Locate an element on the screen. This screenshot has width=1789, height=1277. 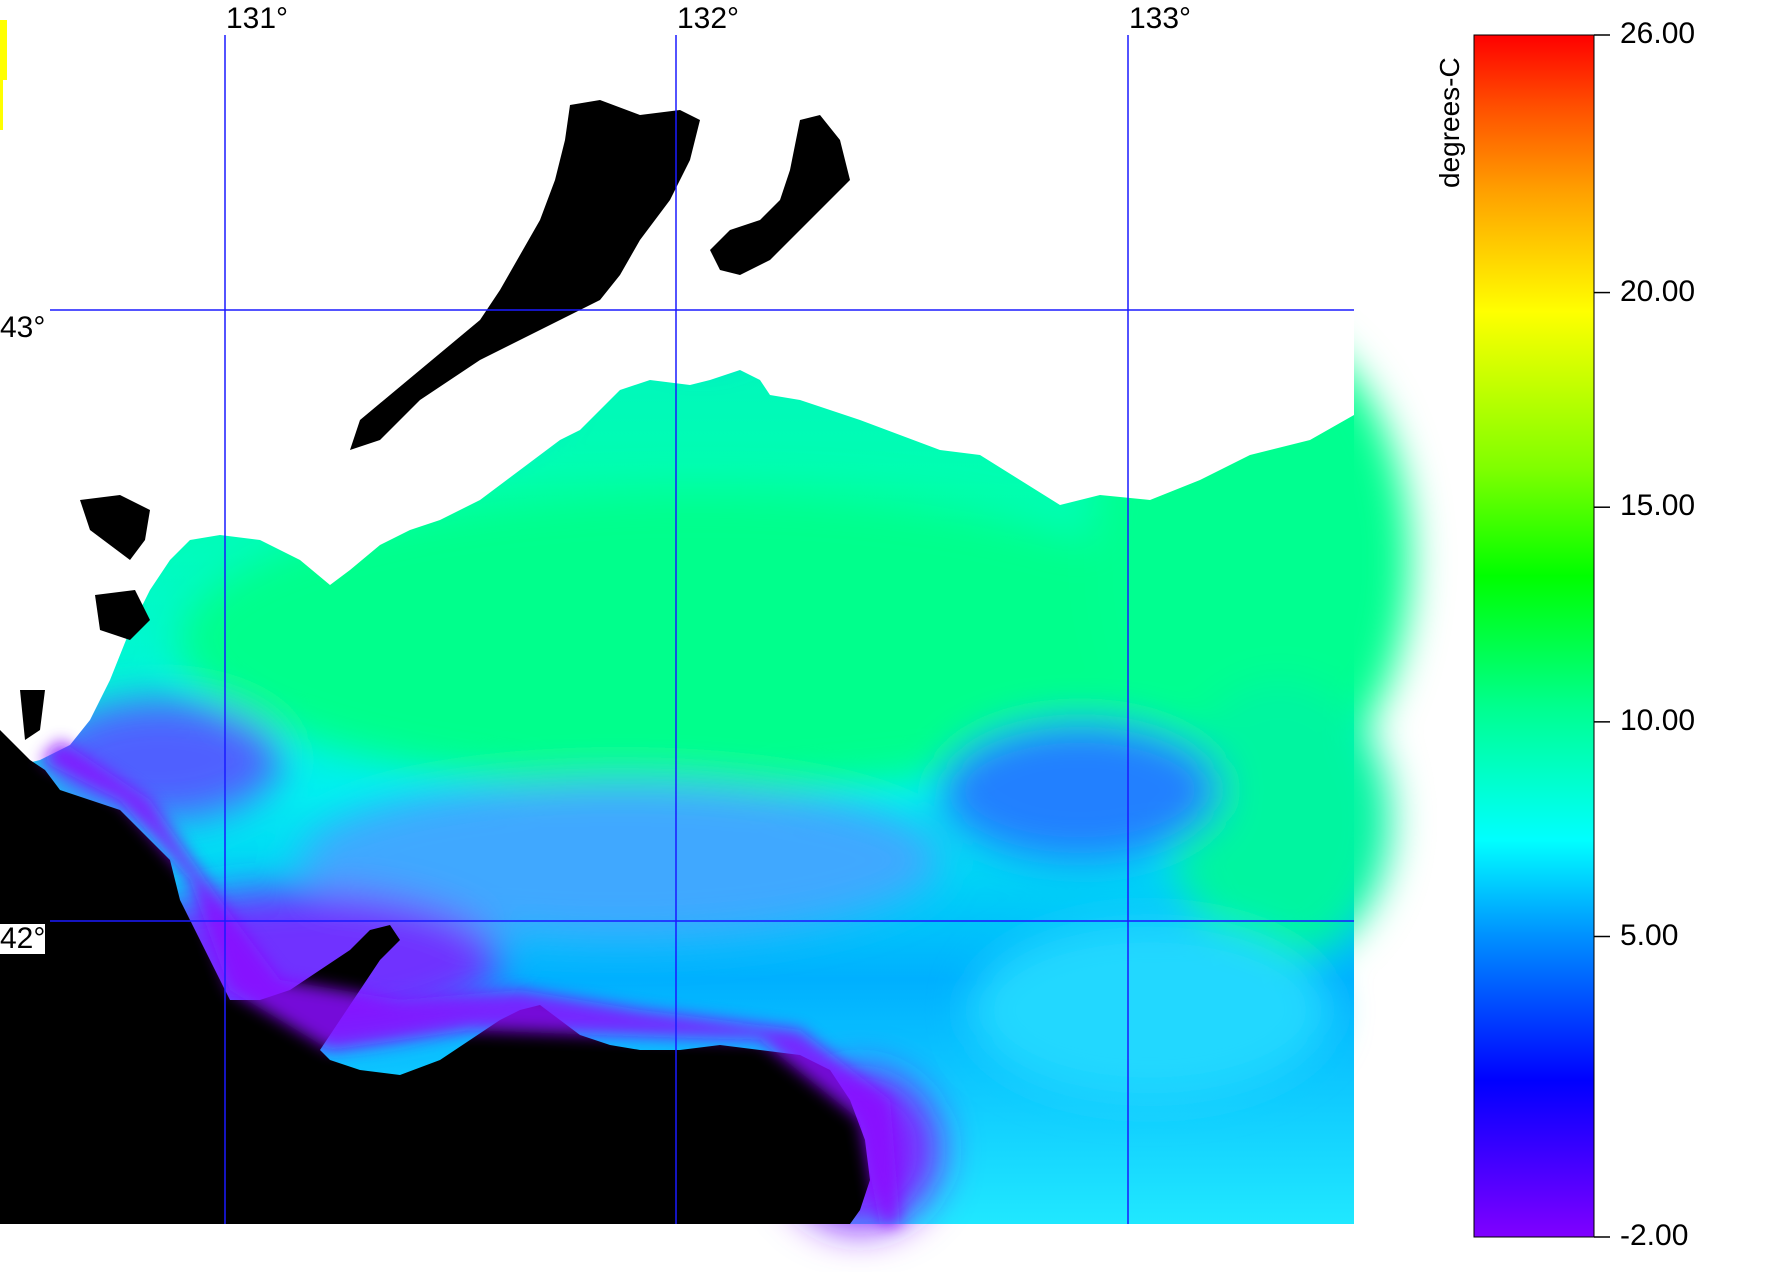
colorbar-tick-label: 26.00 is located at coordinates (1658, 33).